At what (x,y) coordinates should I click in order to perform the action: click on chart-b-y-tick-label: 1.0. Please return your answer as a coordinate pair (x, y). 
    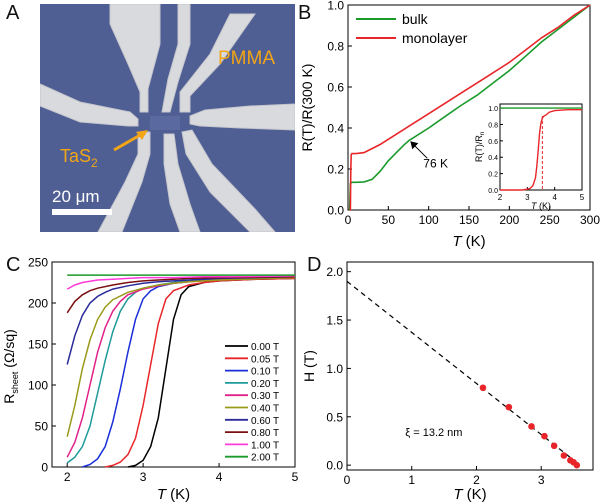
    Looking at the image, I should click on (335, 6).